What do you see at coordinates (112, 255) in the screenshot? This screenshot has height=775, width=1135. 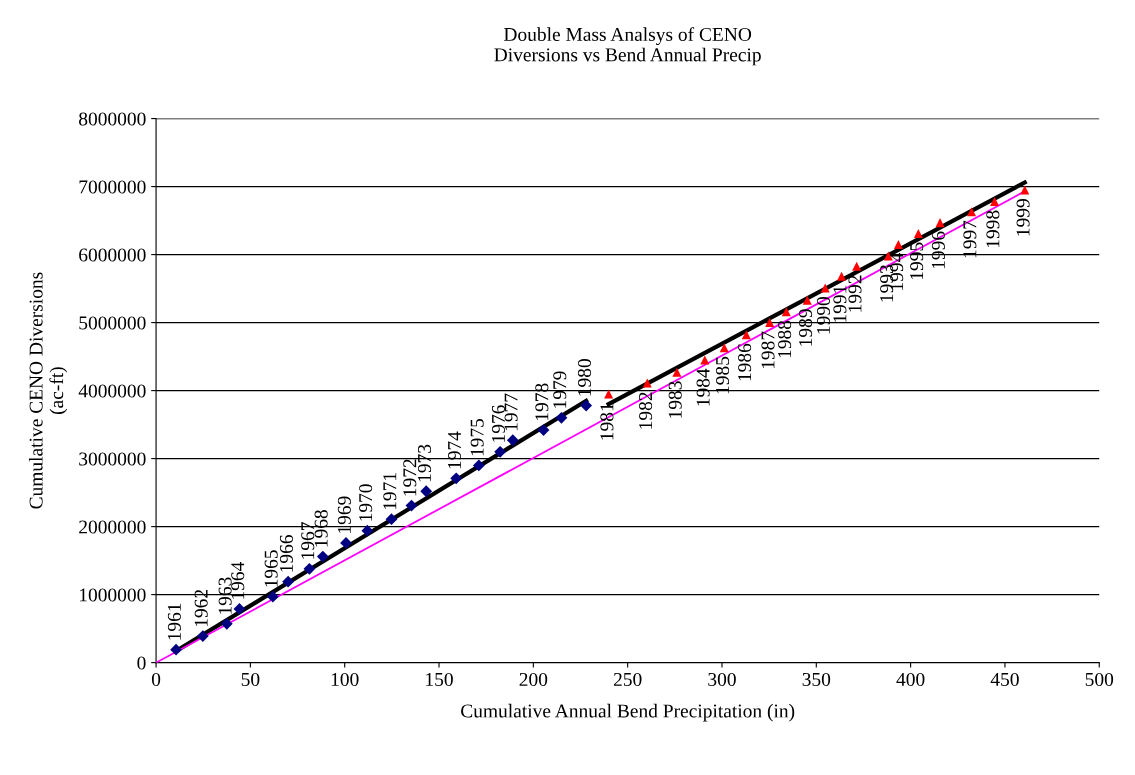 I see `y-tick-label: 6000000` at bounding box center [112, 255].